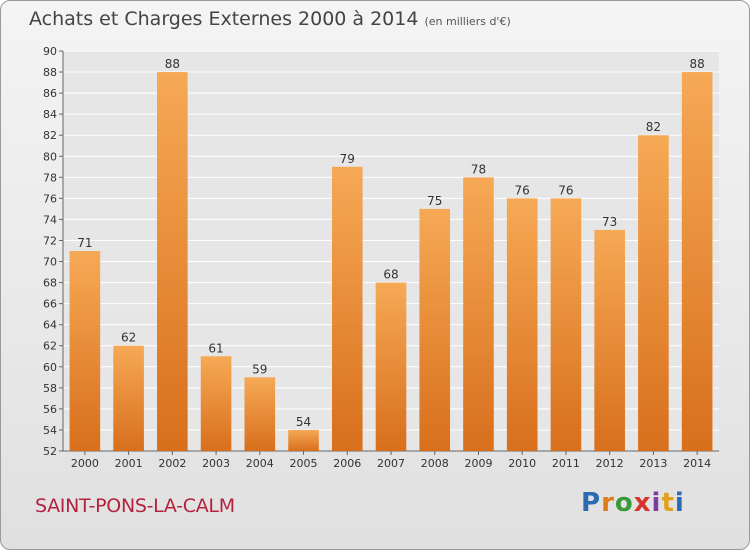 The image size is (750, 550). Describe the element at coordinates (624, 503) in the screenshot. I see `logo-letter: o` at that location.